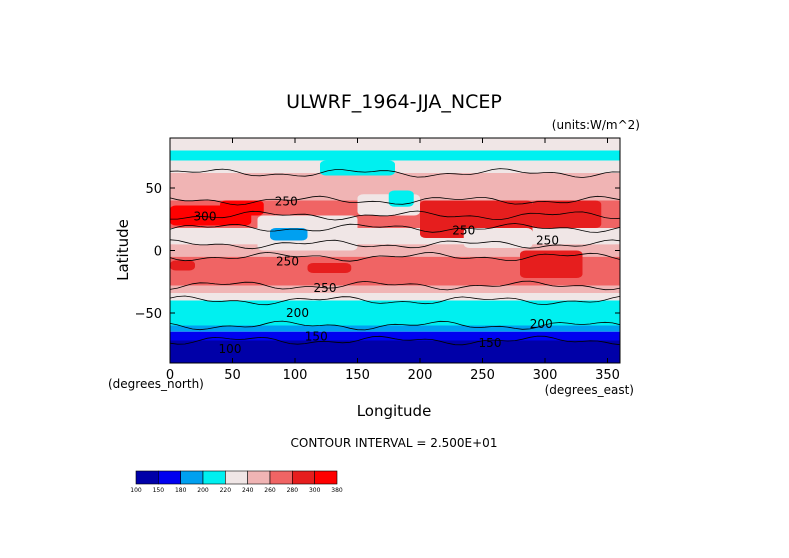  Describe the element at coordinates (286, 202) in the screenshot. I see `contour-label-1: 250` at that location.